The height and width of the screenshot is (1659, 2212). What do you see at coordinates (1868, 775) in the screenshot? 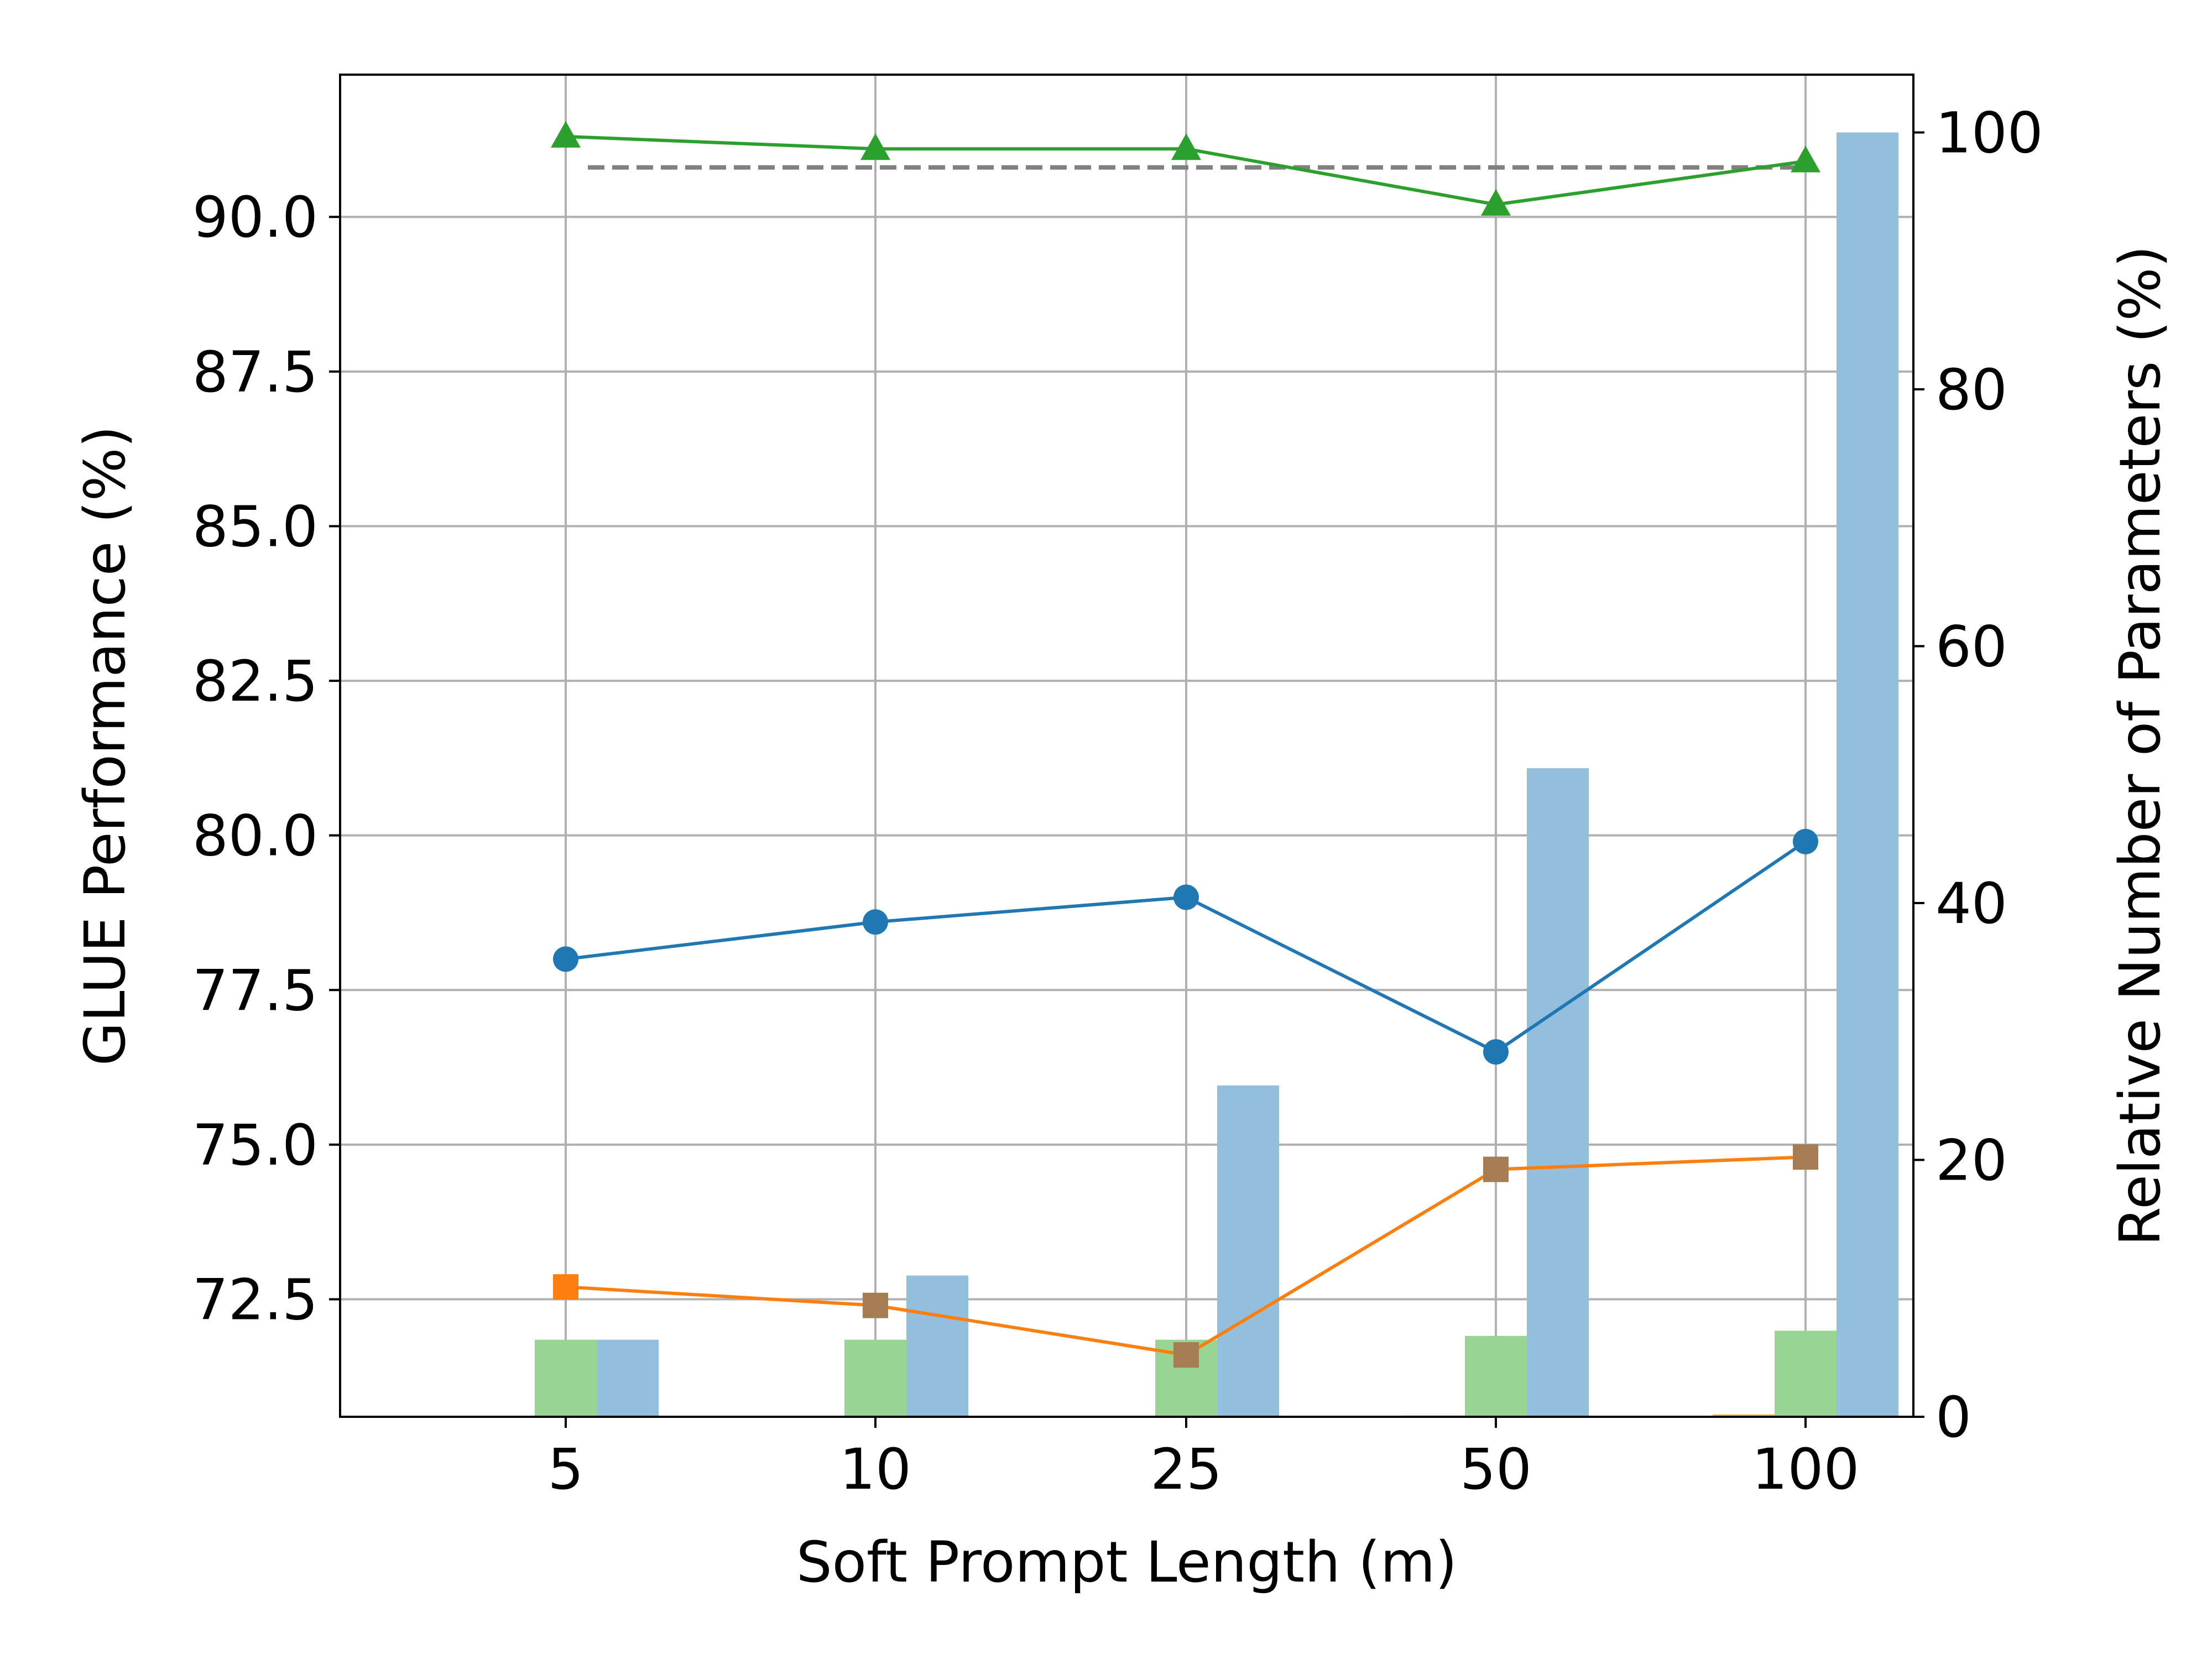
I see `bar-s2-c4` at bounding box center [1868, 775].